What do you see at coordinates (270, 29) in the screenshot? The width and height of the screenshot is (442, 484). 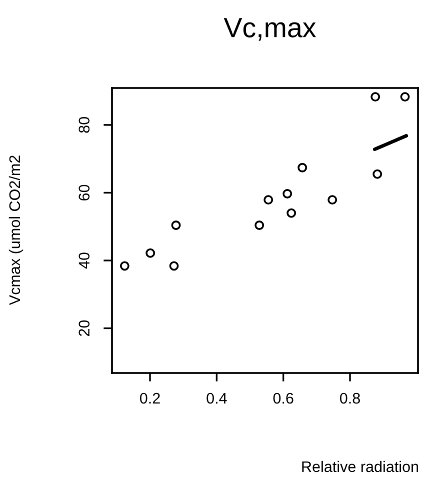 I see `chart-title: Vc,max` at bounding box center [270, 29].